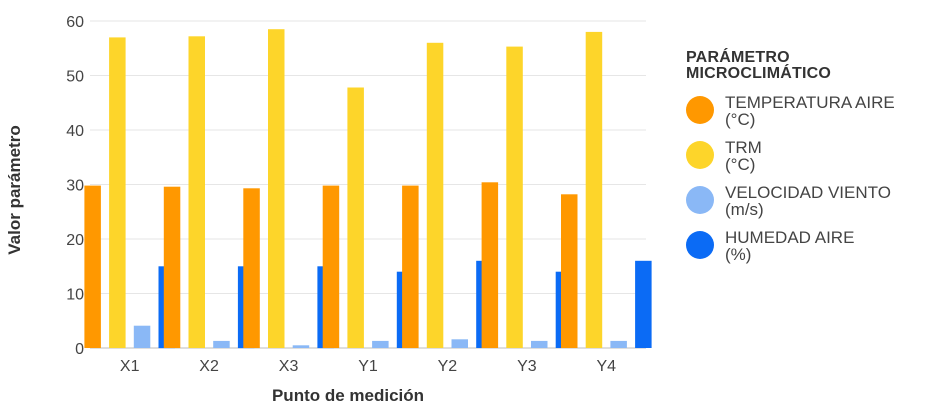  I want to click on y-tick-labels: 0 10 20 30 40 50 60, so click(75, 186).